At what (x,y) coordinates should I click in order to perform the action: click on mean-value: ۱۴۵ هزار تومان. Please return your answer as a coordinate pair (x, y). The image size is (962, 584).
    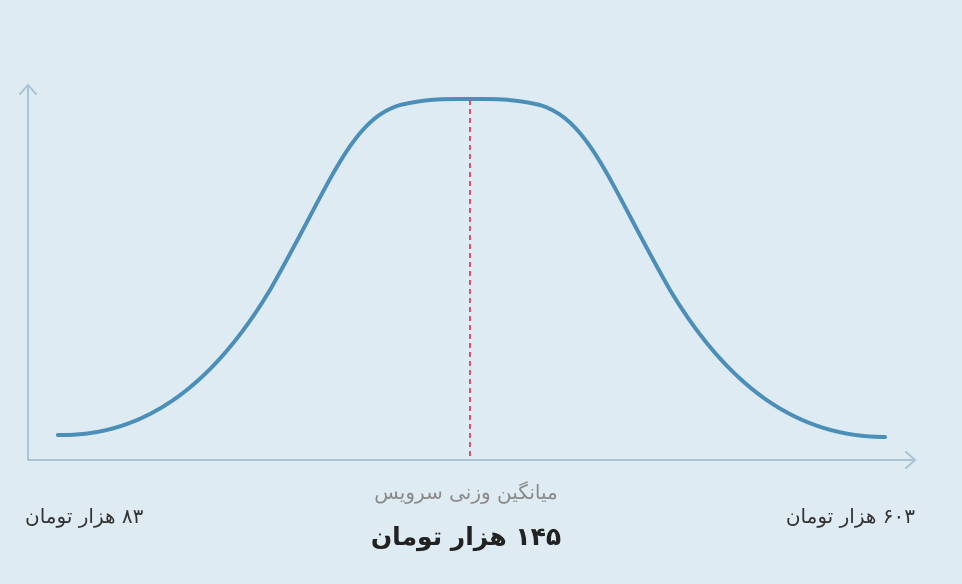
    Looking at the image, I should click on (466, 536).